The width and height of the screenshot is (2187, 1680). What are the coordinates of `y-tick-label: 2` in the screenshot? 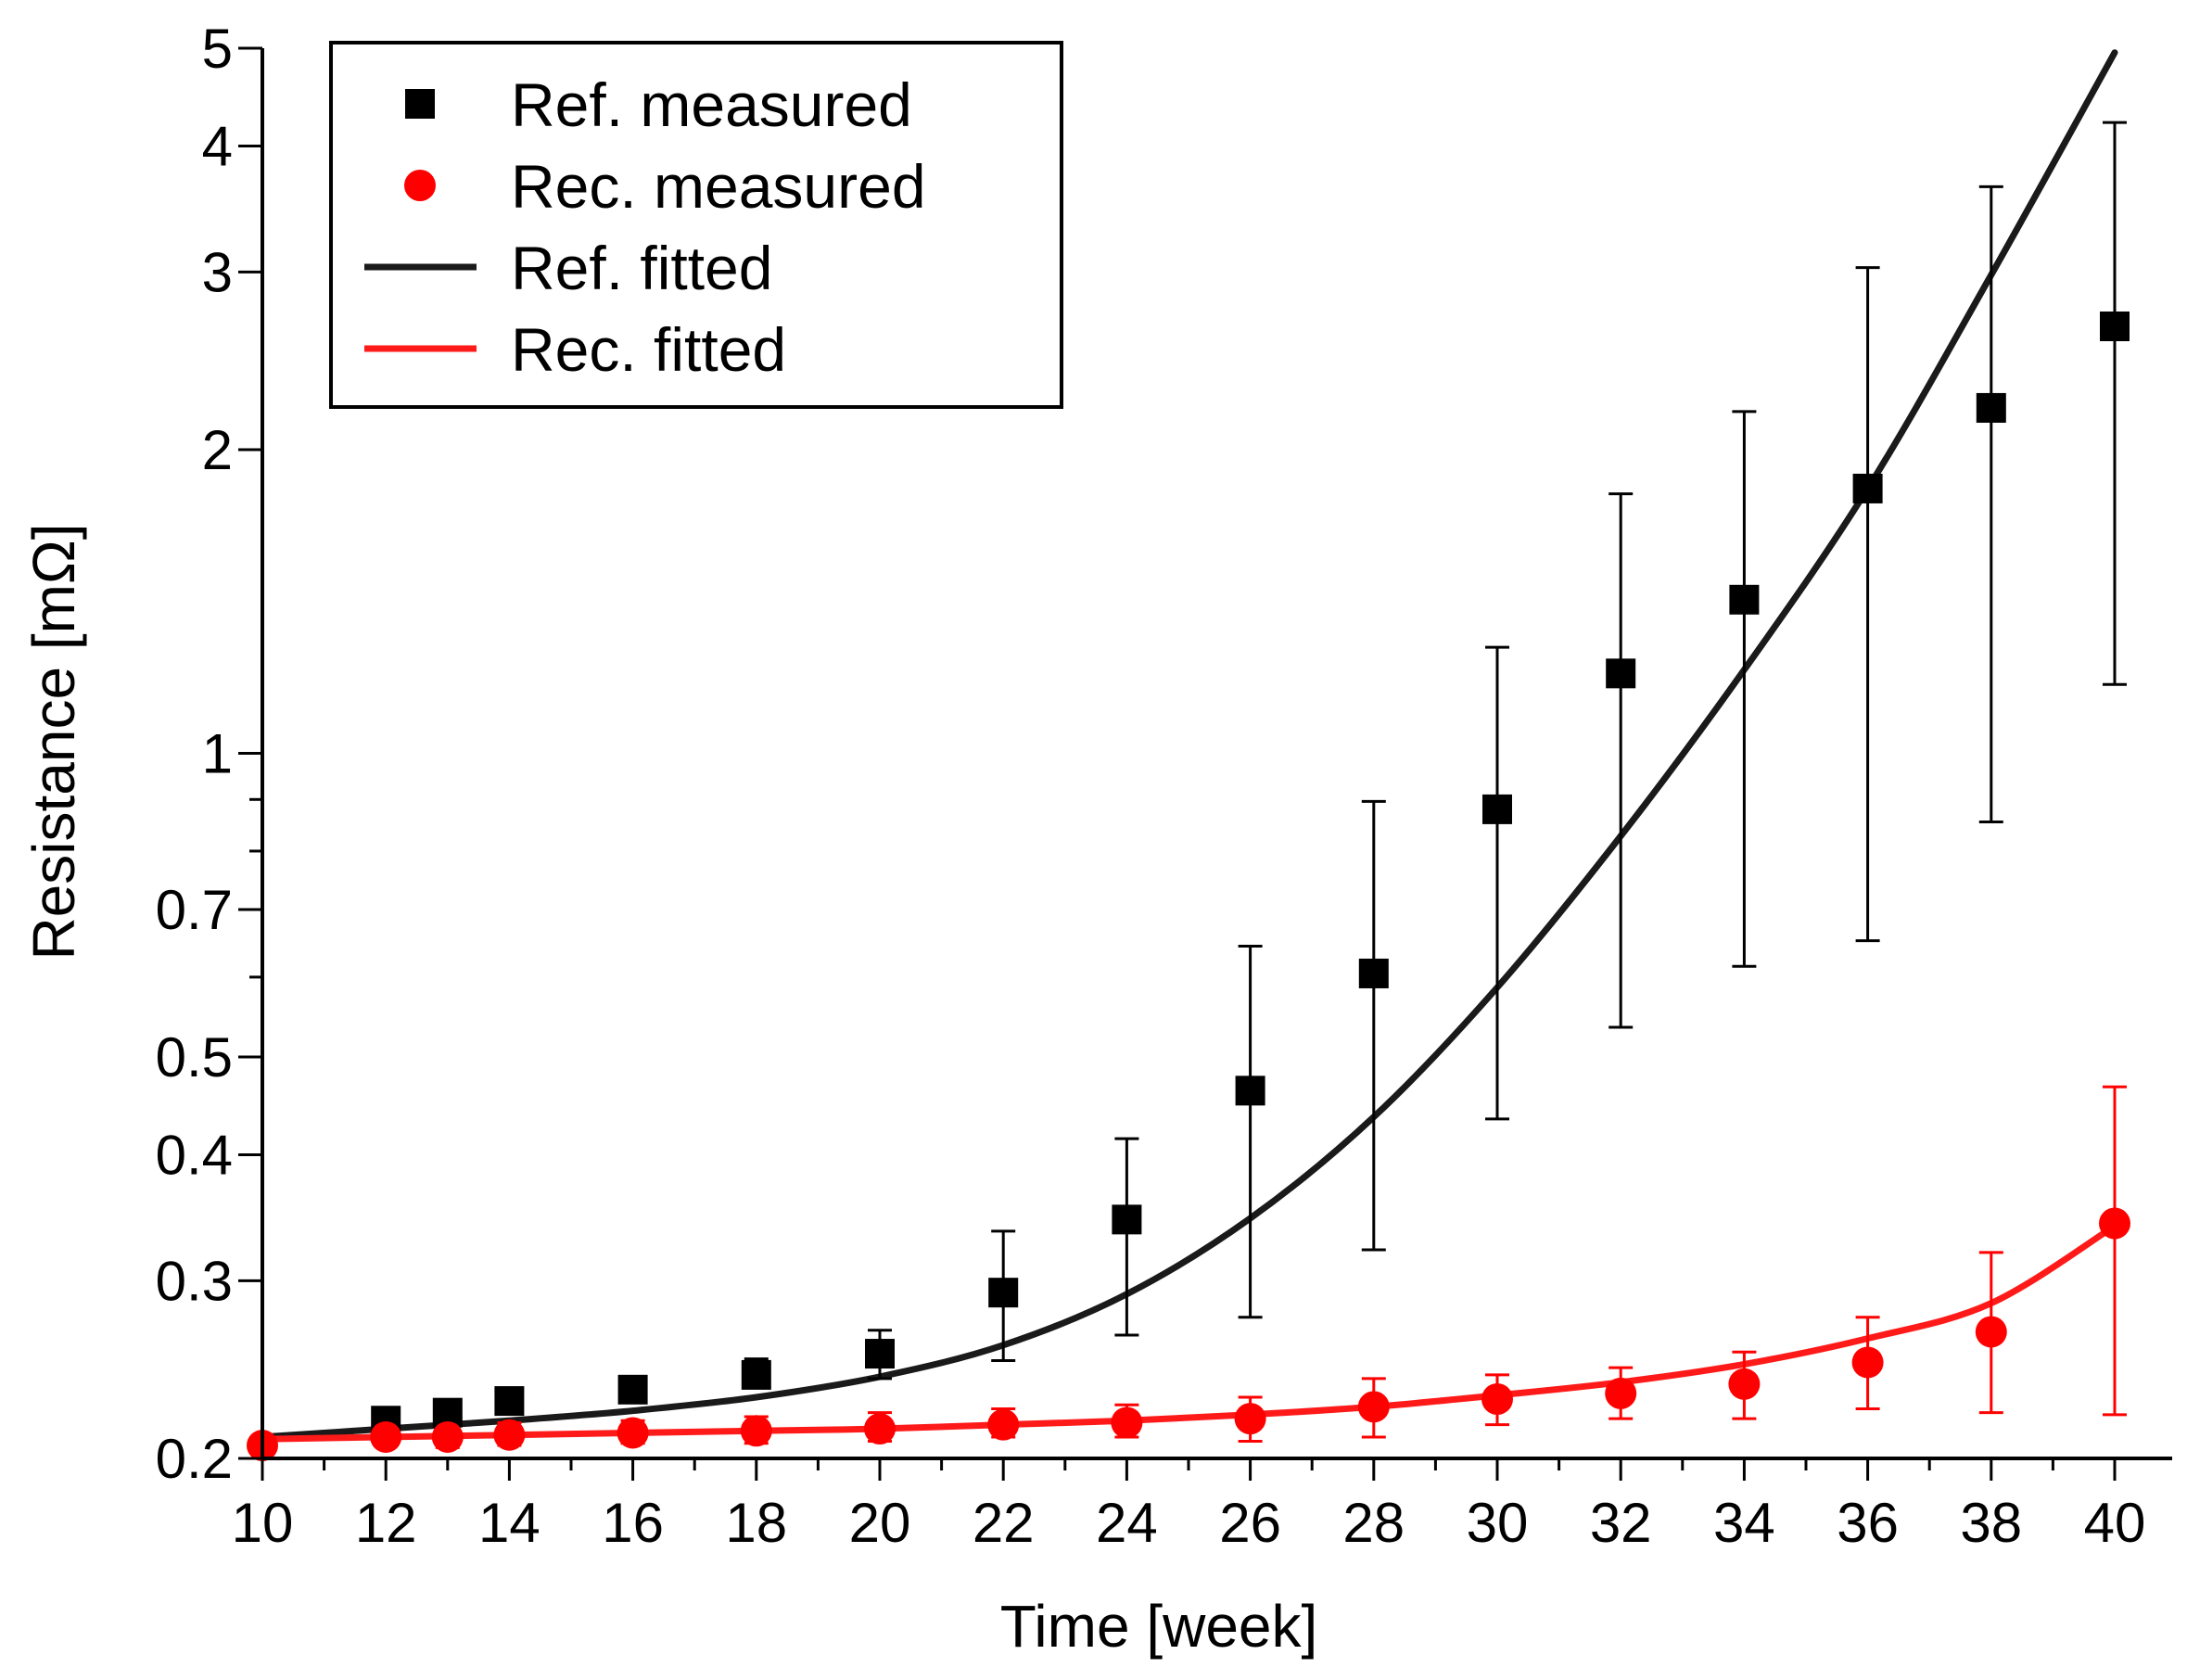 It's located at (218, 450).